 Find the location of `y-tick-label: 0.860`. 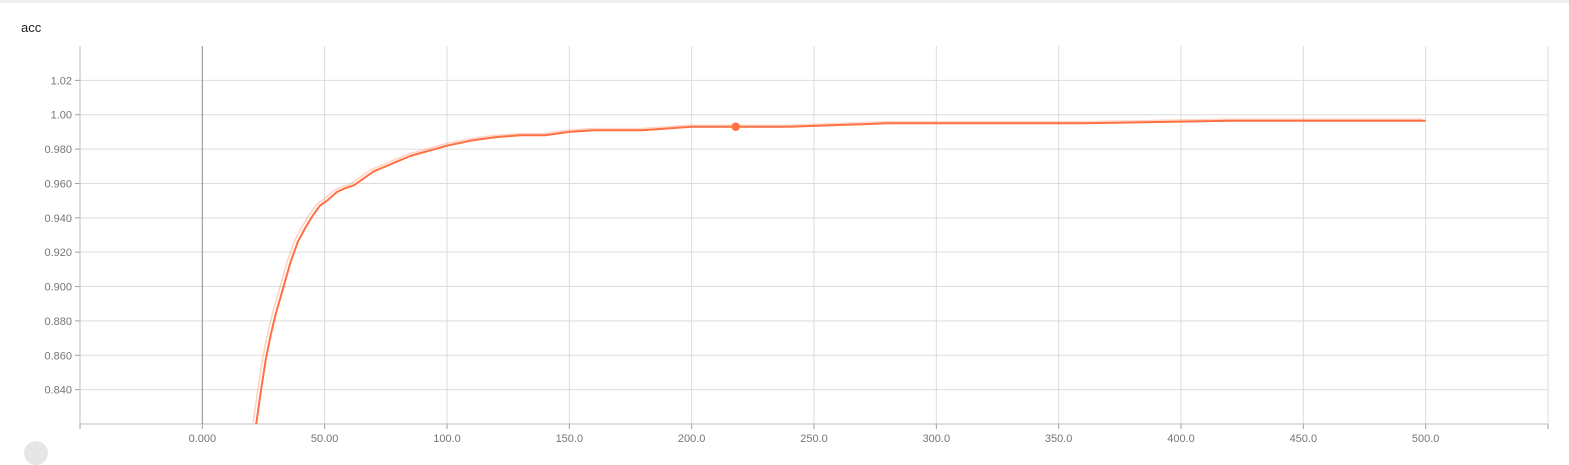

y-tick-label: 0.860 is located at coordinates (58, 356).